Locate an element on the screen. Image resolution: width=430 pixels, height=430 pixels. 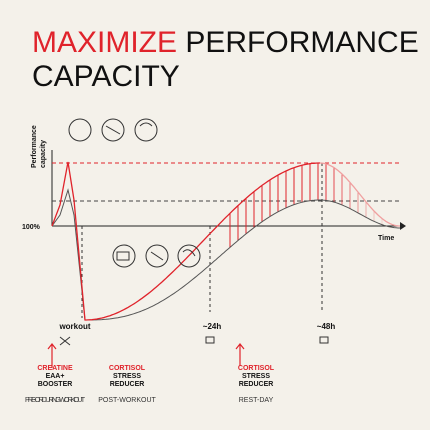
title-line-1: MAXIMIZE PERFORMANCE is located at coordinates (225, 42).